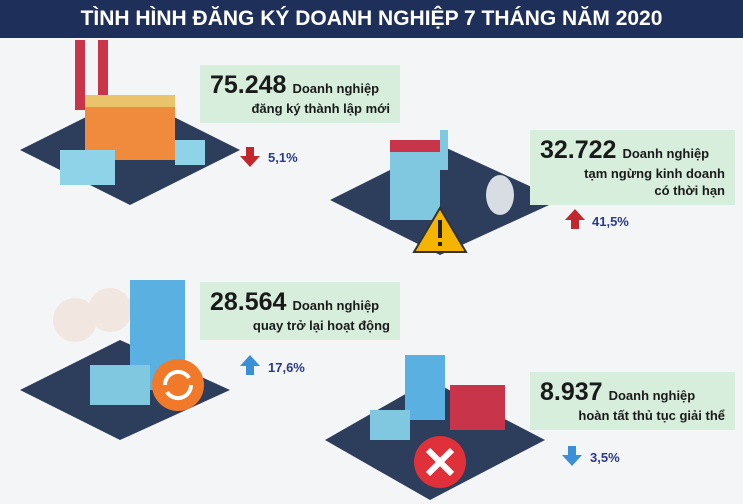 The height and width of the screenshot is (504, 743). Describe the element at coordinates (654, 173) in the screenshot. I see `stat-description: tạm ngừng kinh doanh` at that location.